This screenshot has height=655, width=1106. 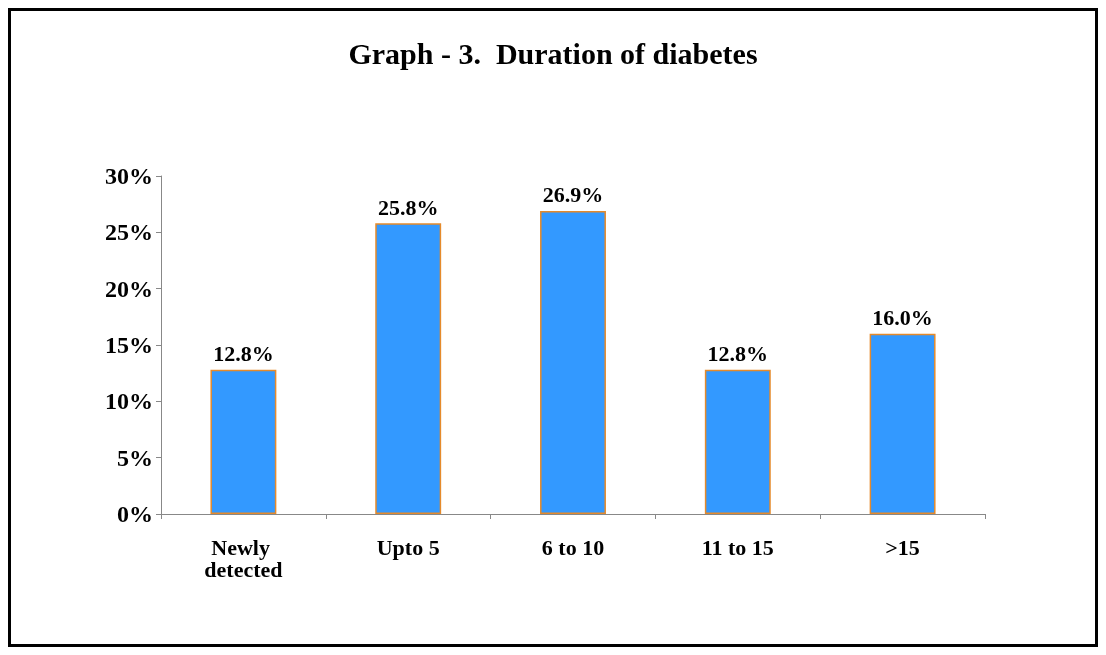 I want to click on chart-title: Graph - 3. Duration of diabetes, so click(x=553, y=53).